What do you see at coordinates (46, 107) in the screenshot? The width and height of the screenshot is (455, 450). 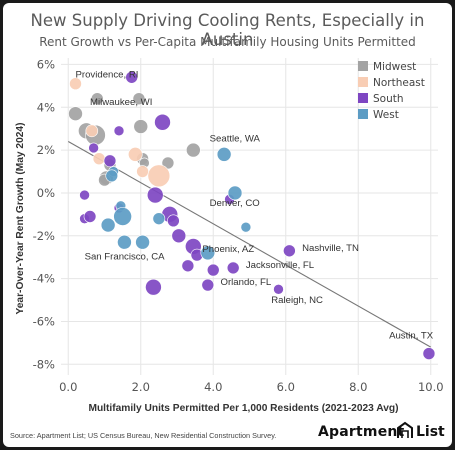 I see `y-tick-label: 4%` at bounding box center [46, 107].